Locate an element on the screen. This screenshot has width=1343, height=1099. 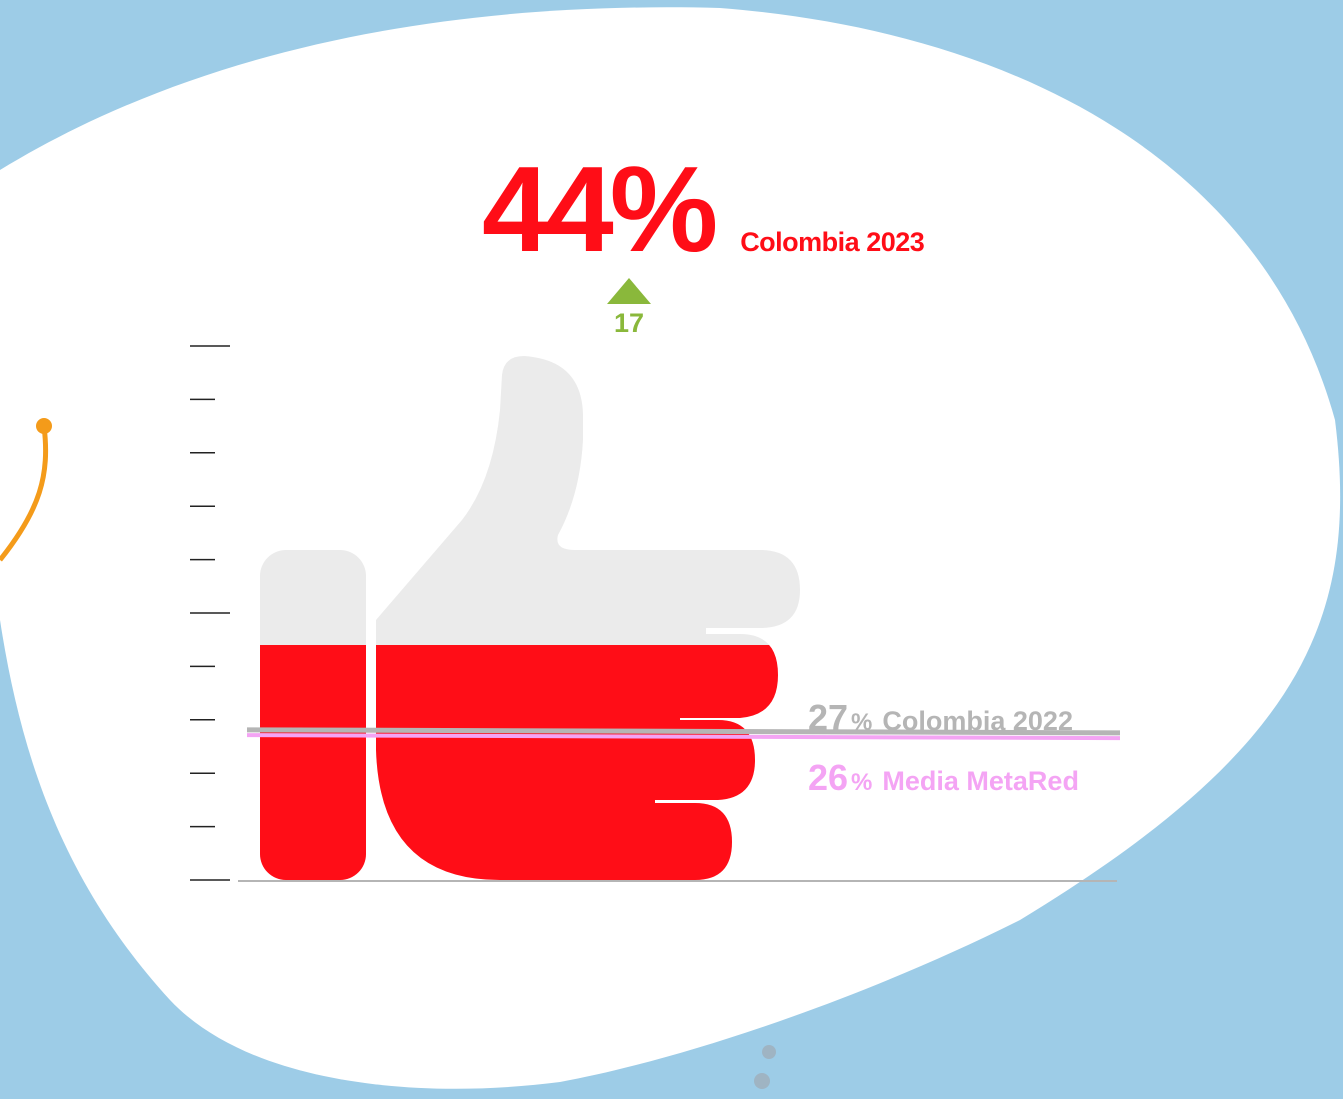
thumb-fill-bar is located at coordinates (530, 762).